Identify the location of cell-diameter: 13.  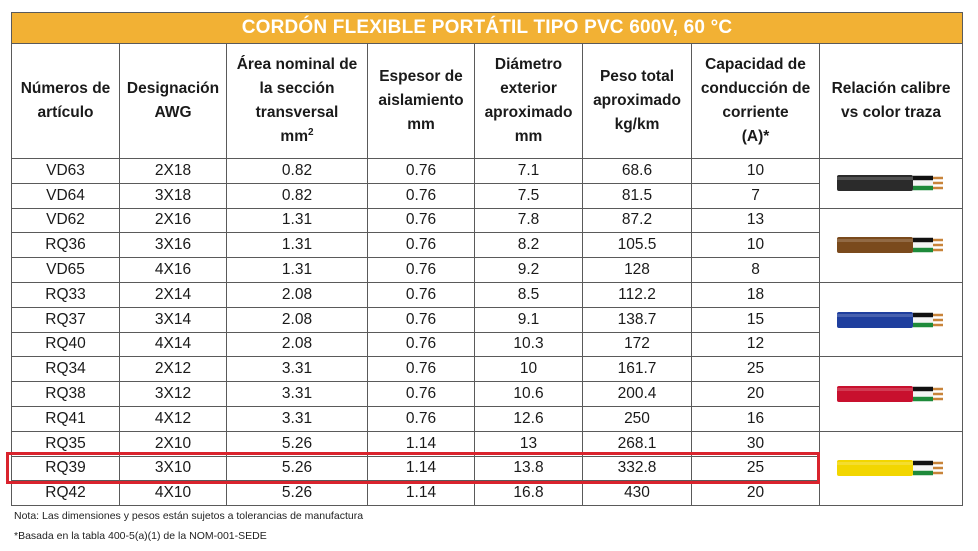
(528, 443).